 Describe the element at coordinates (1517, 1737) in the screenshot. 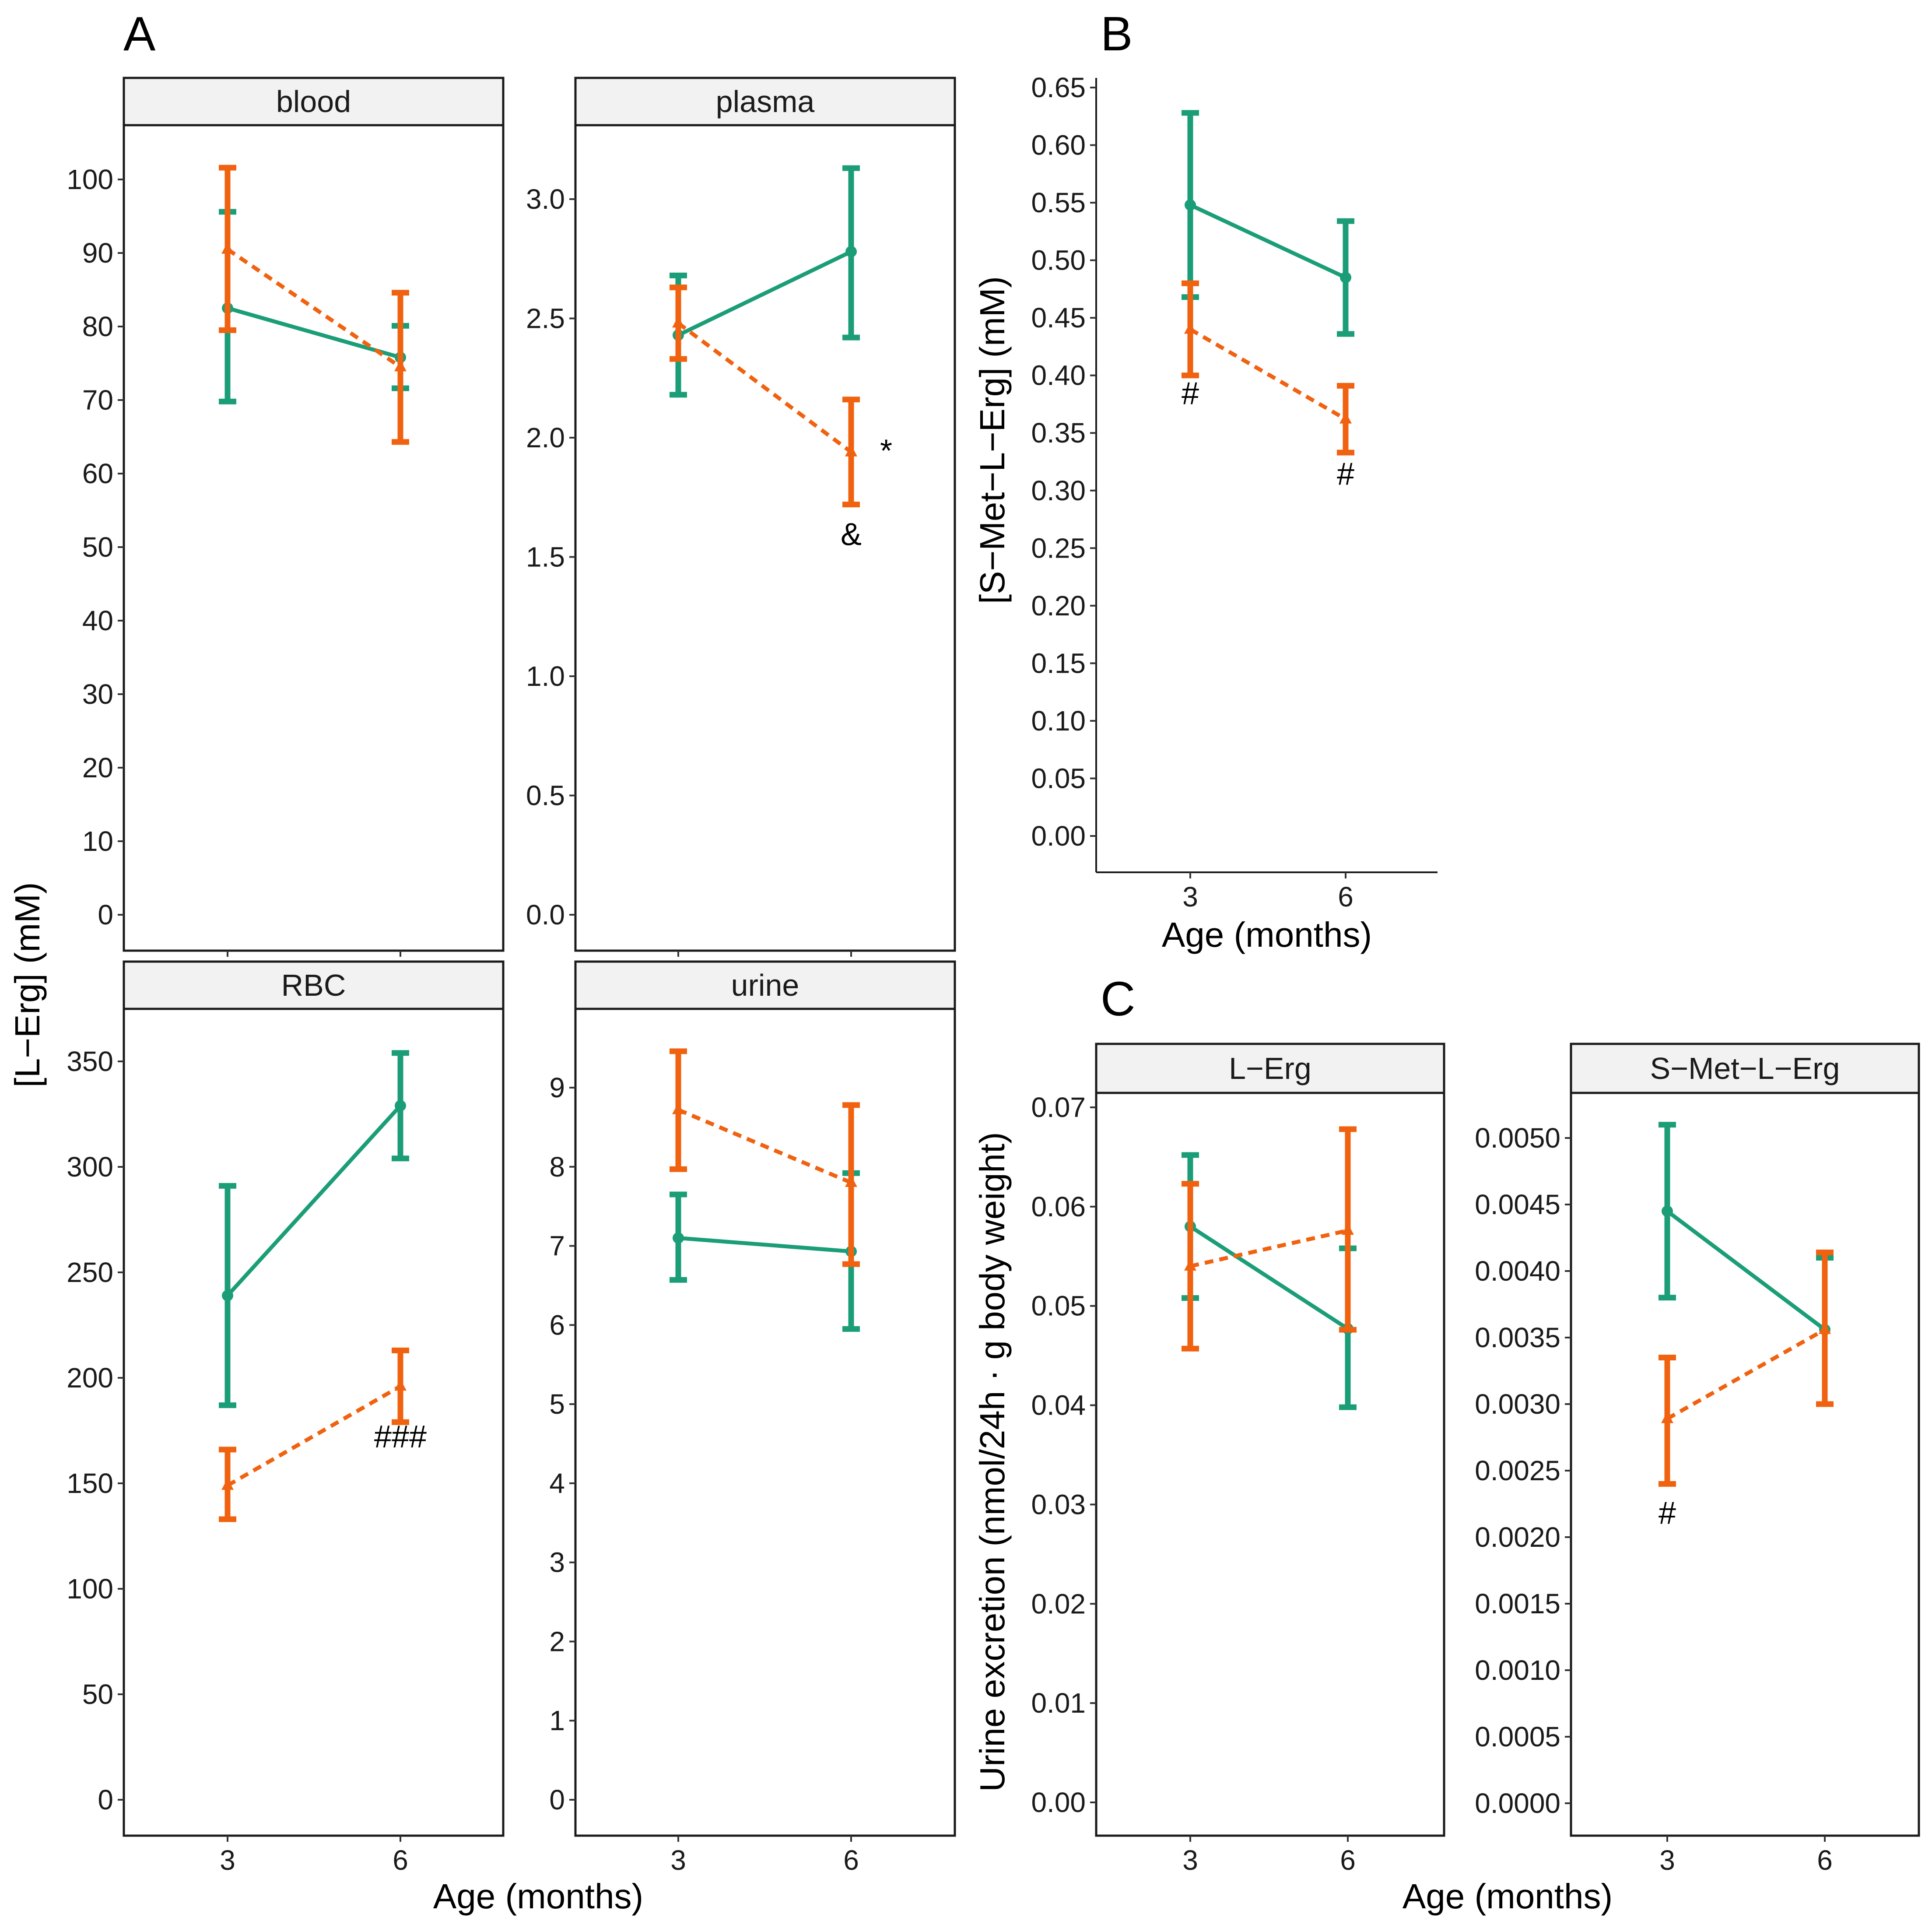

I see `y-tick-label: 0.0005` at that location.